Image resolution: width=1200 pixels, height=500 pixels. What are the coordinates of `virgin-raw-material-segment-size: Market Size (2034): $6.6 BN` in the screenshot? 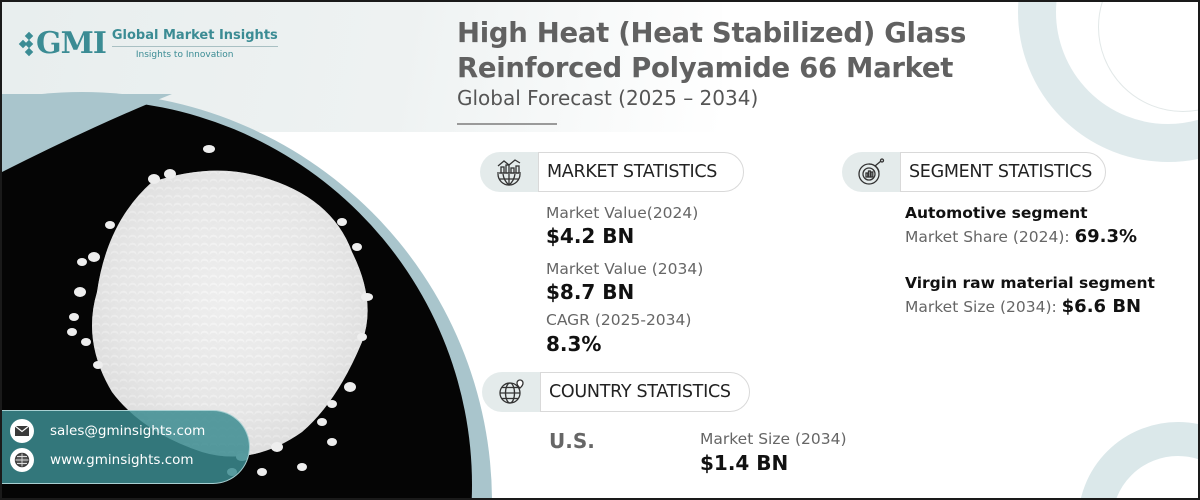 It's located at (1023, 306).